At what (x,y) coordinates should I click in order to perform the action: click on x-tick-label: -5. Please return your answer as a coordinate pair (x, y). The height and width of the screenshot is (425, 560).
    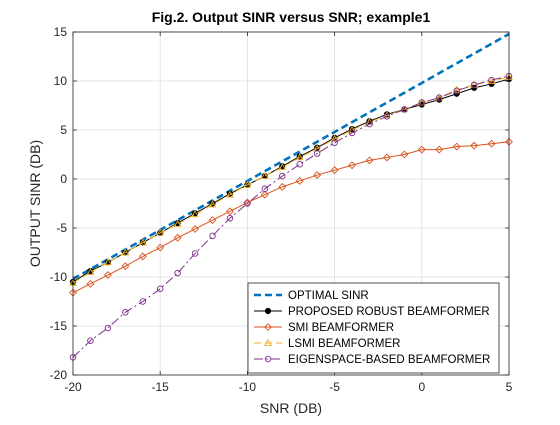
    Looking at the image, I should click on (334, 387).